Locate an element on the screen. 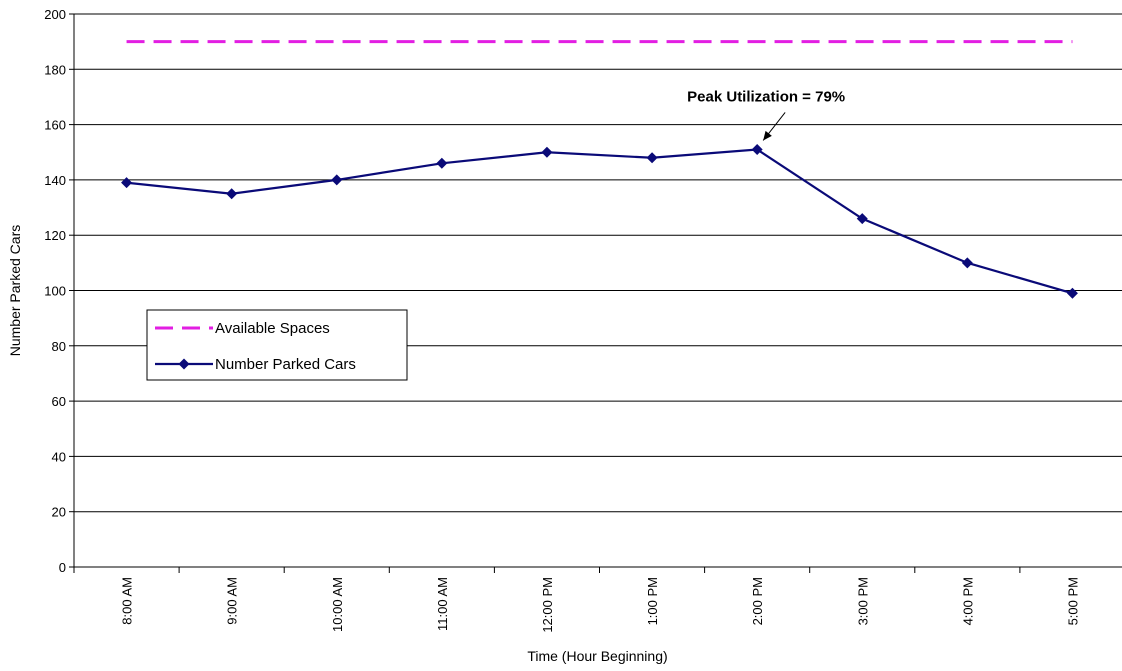 This screenshot has height=671, width=1122. x-tick-label-1-00-pm: 1:00 PM is located at coordinates (652, 601).